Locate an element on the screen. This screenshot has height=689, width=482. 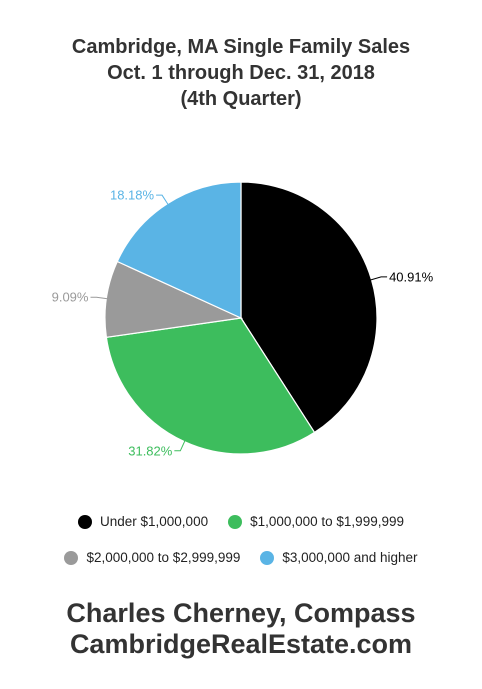
chart-title-line-3: (4th Quarter) is located at coordinates (241, 99).